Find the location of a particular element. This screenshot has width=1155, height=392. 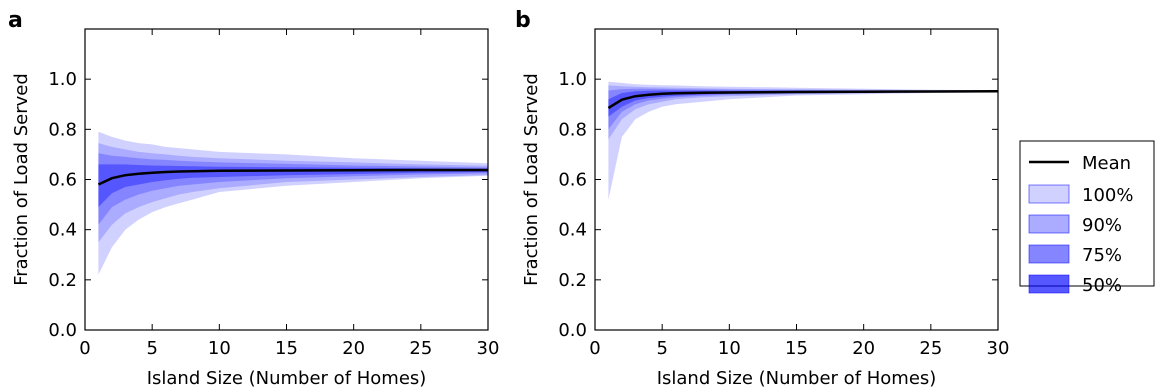

band-75pct is located at coordinates (803, 109).